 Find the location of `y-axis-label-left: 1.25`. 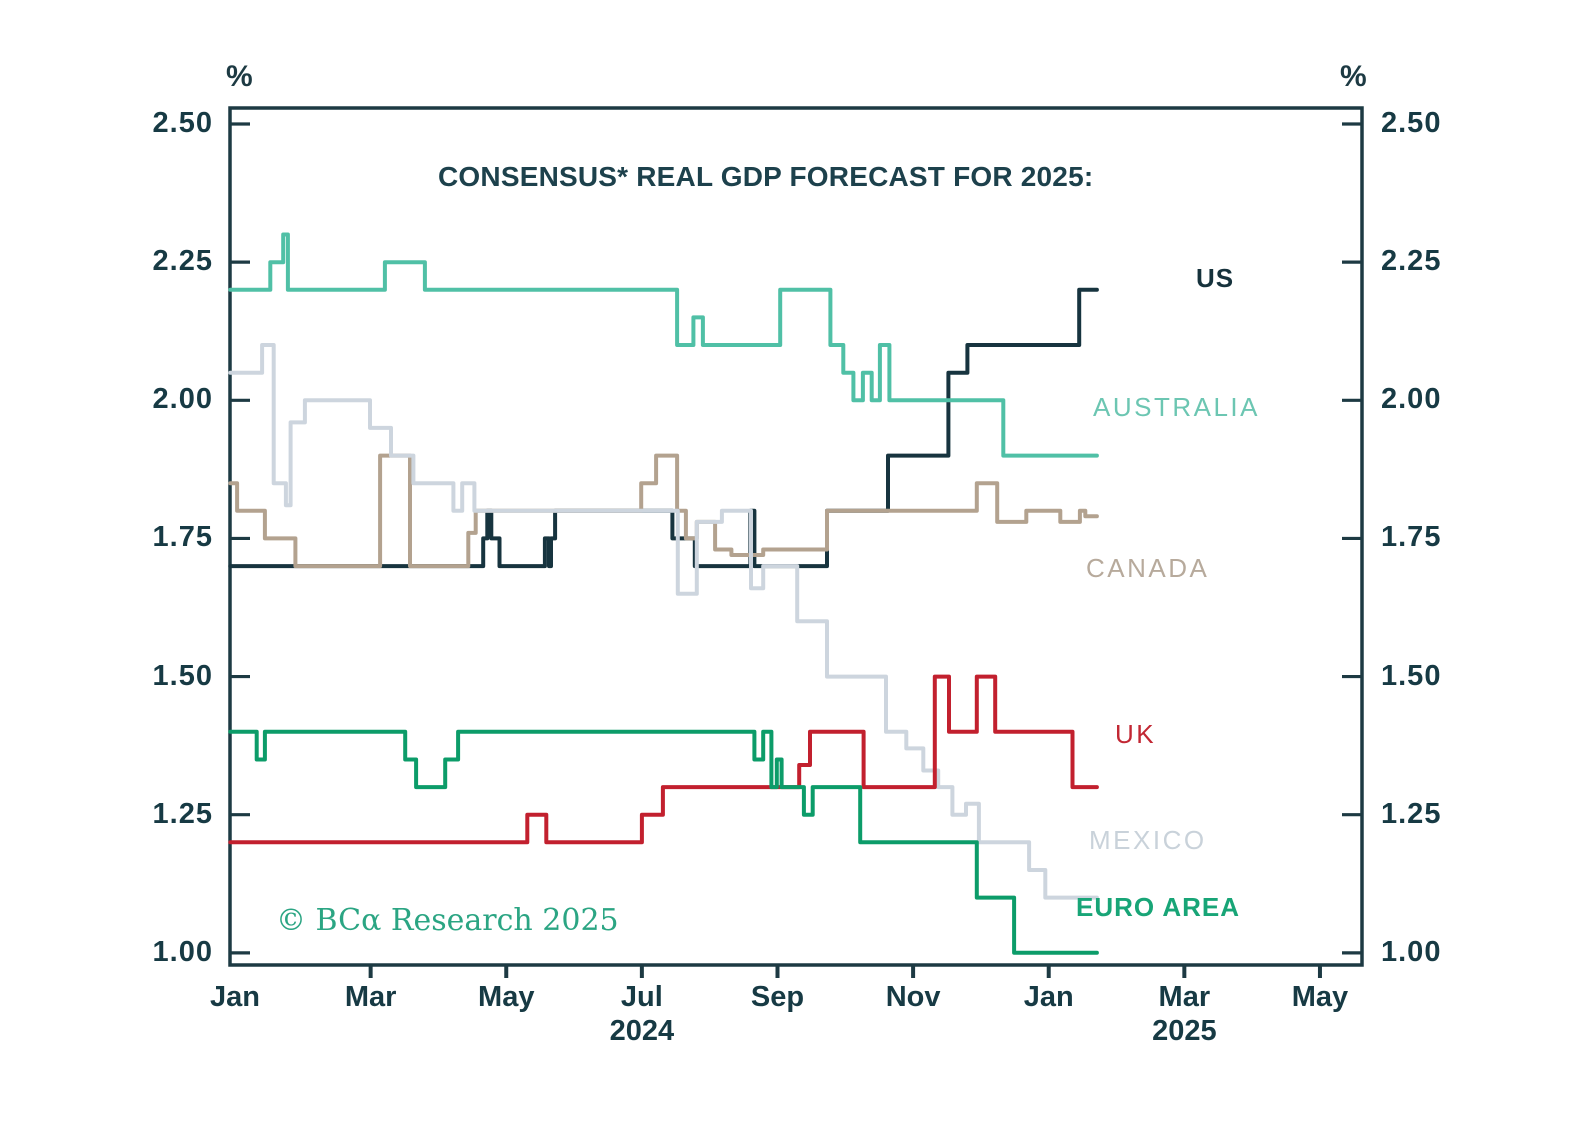

y-axis-label-left: 1.25 is located at coordinates (182, 813).